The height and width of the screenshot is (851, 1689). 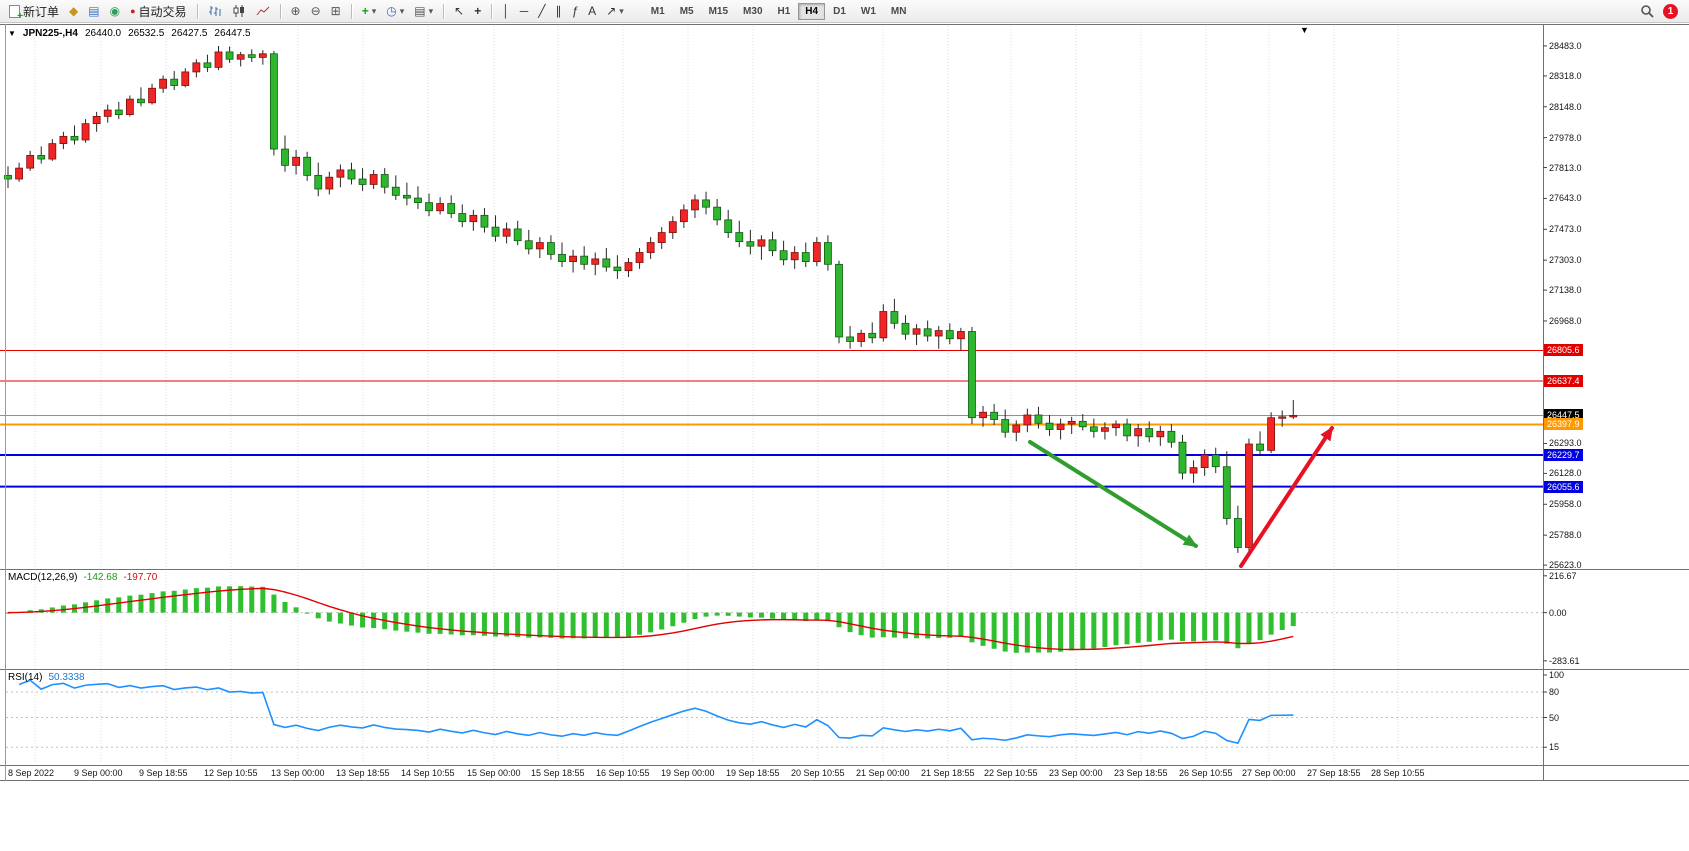 I want to click on add-indicator-icon: +, so click(x=365, y=11).